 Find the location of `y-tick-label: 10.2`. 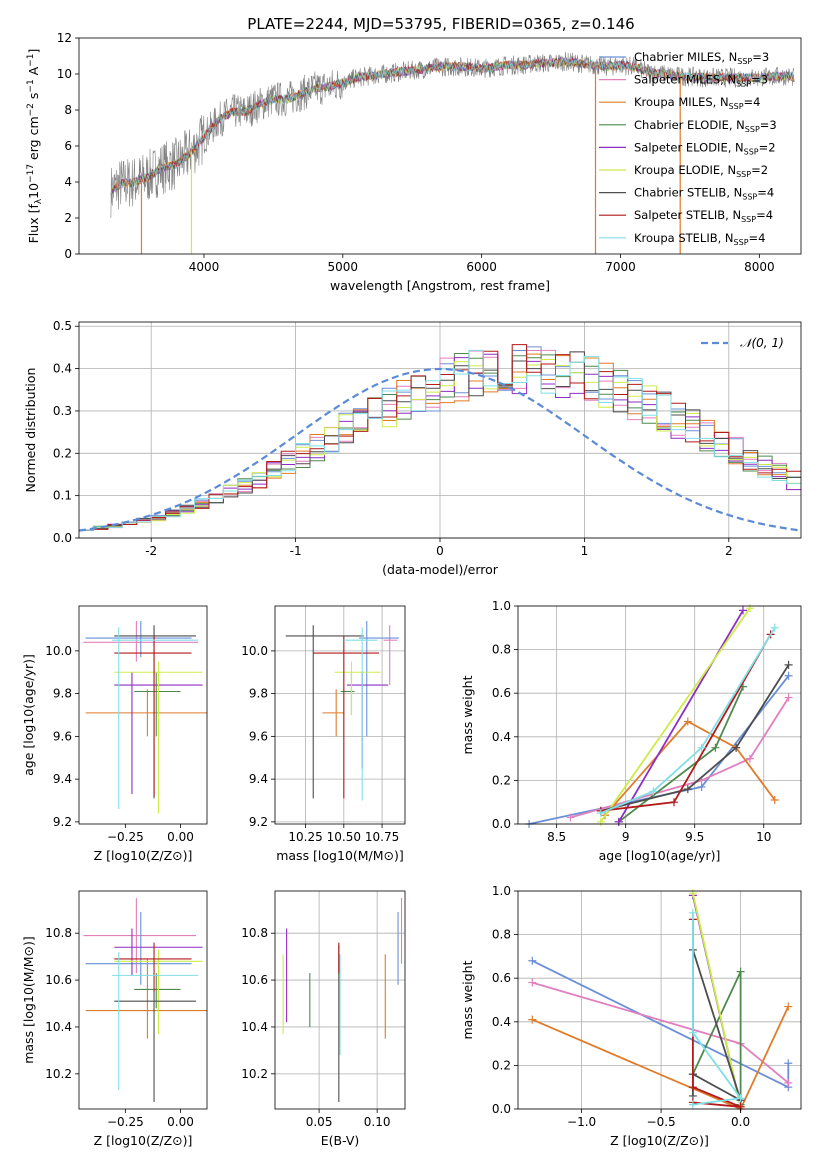

y-tick-label: 10.2 is located at coordinates (58, 1074).